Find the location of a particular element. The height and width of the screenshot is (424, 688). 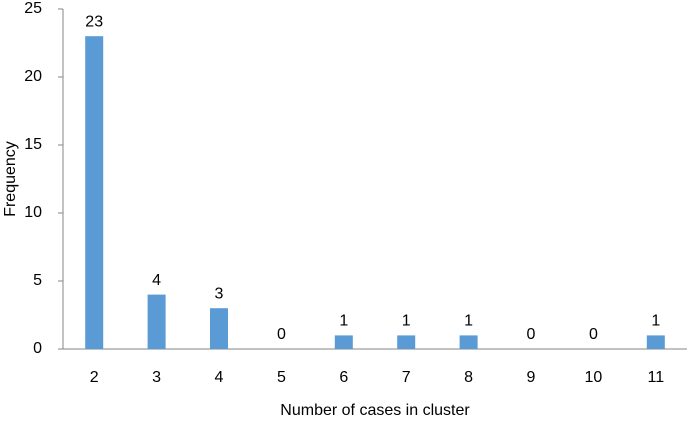

y-tick-label: 10 is located at coordinates (33, 212).